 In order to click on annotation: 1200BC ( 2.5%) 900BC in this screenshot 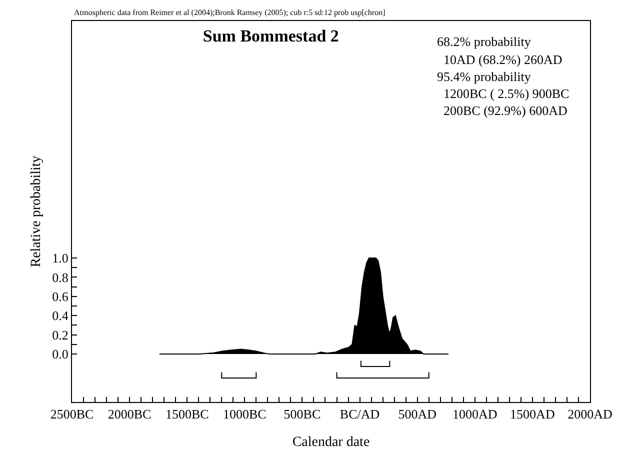, I will do `click(503, 93)`.